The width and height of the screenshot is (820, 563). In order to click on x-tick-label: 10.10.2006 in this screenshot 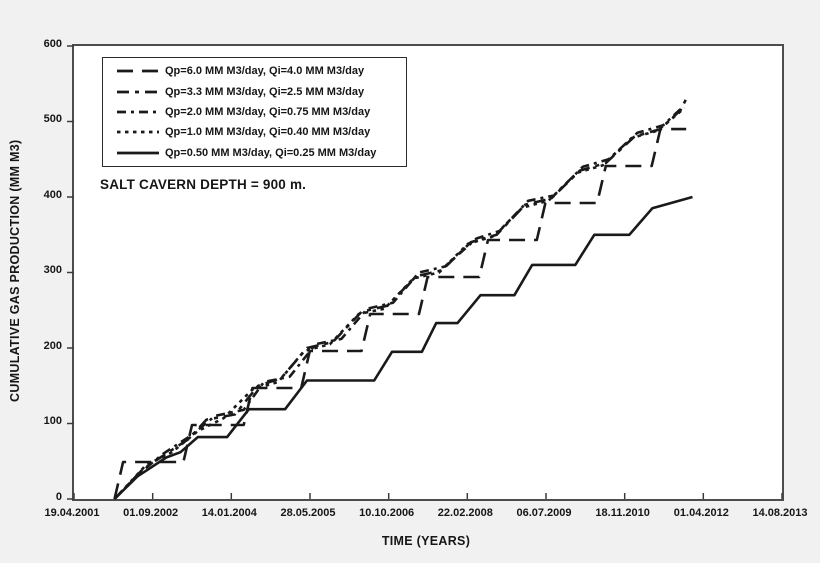, I will do `click(387, 513)`.